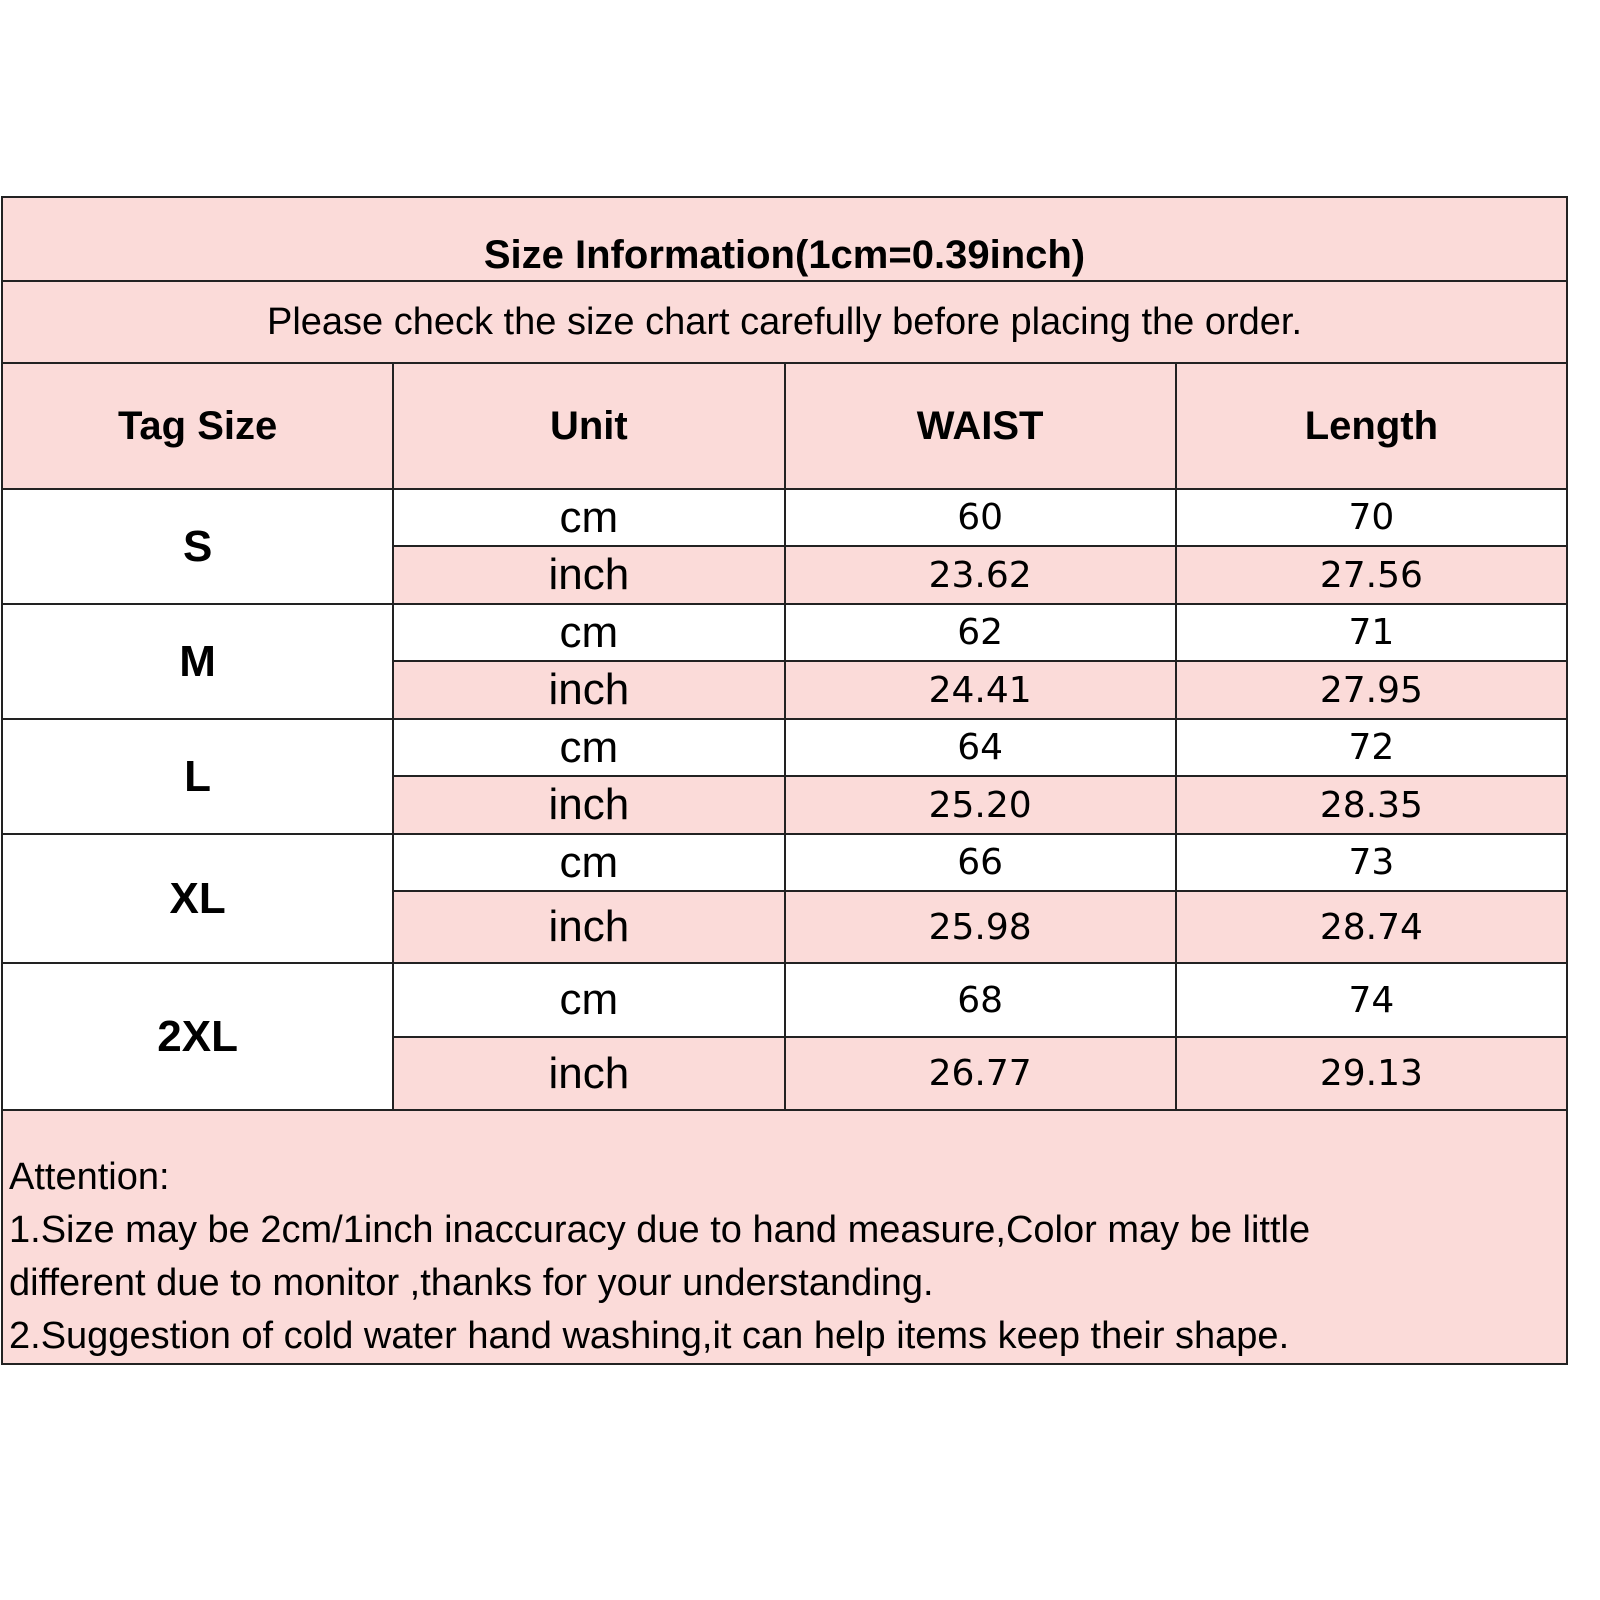 This screenshot has height=1600, width=1600. I want to click on waist-cell: 64, so click(980, 747).